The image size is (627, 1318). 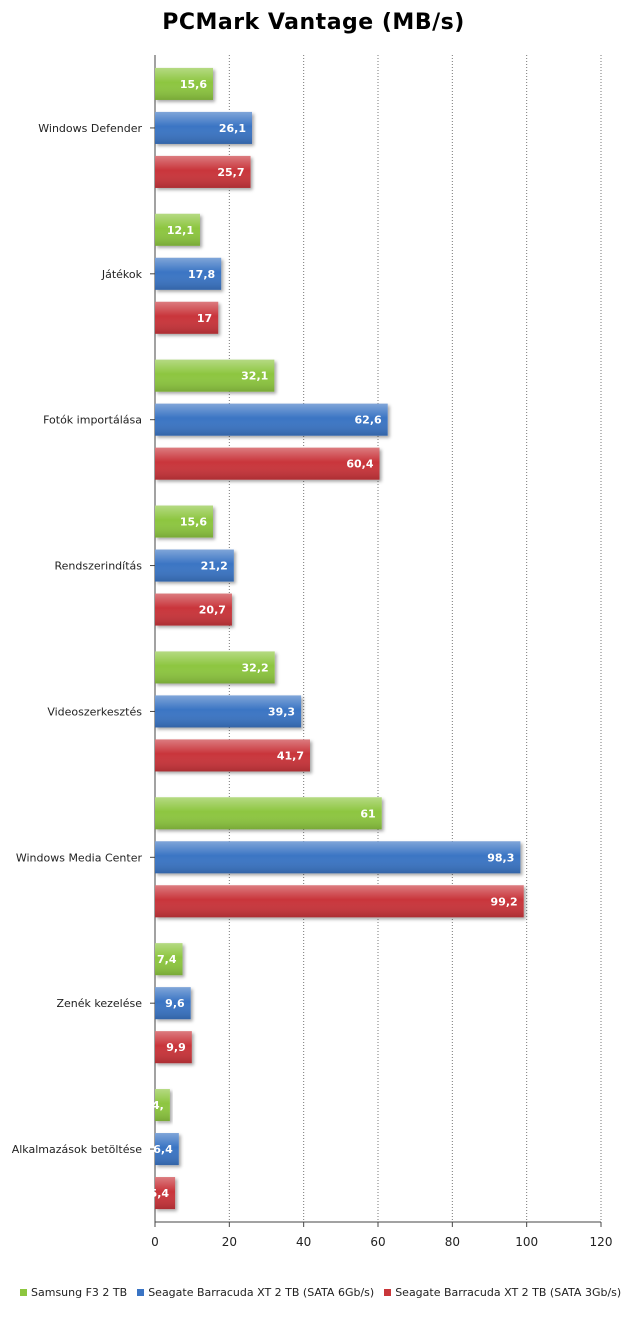 I want to click on bar-value-label: 5,4, so click(x=160, y=1193).